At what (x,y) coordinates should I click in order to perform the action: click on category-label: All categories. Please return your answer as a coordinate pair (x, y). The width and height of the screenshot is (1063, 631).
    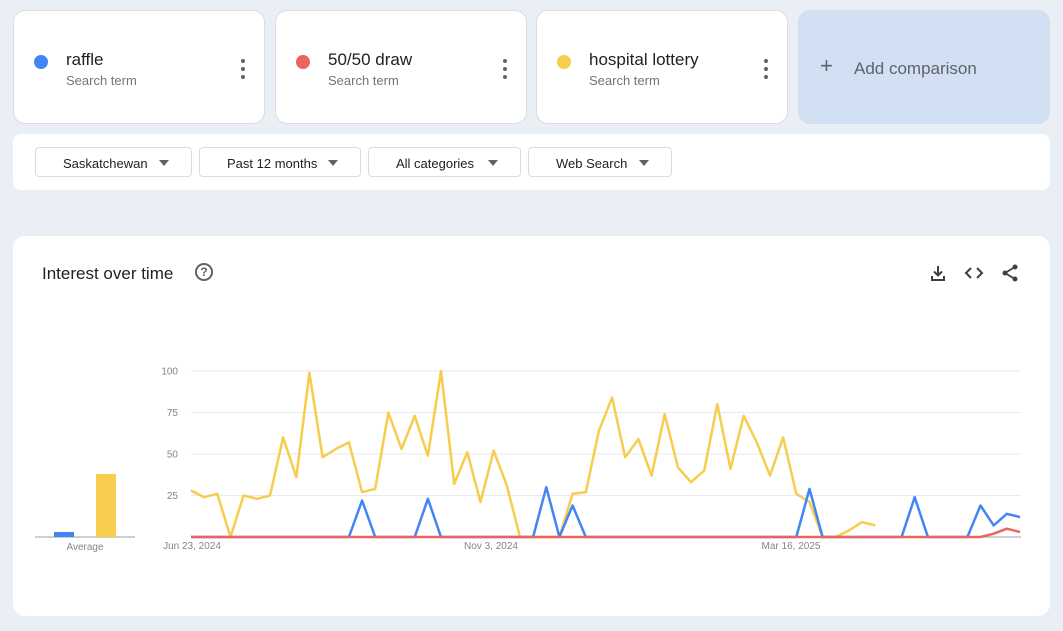
    Looking at the image, I should click on (435, 163).